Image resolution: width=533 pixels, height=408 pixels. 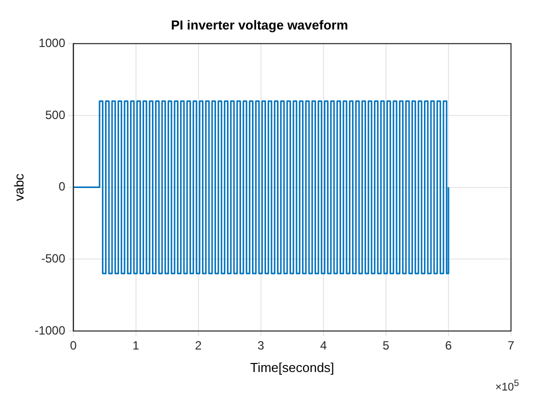 What do you see at coordinates (507, 386) in the screenshot?
I see `text: ×10$^{5}$` at bounding box center [507, 386].